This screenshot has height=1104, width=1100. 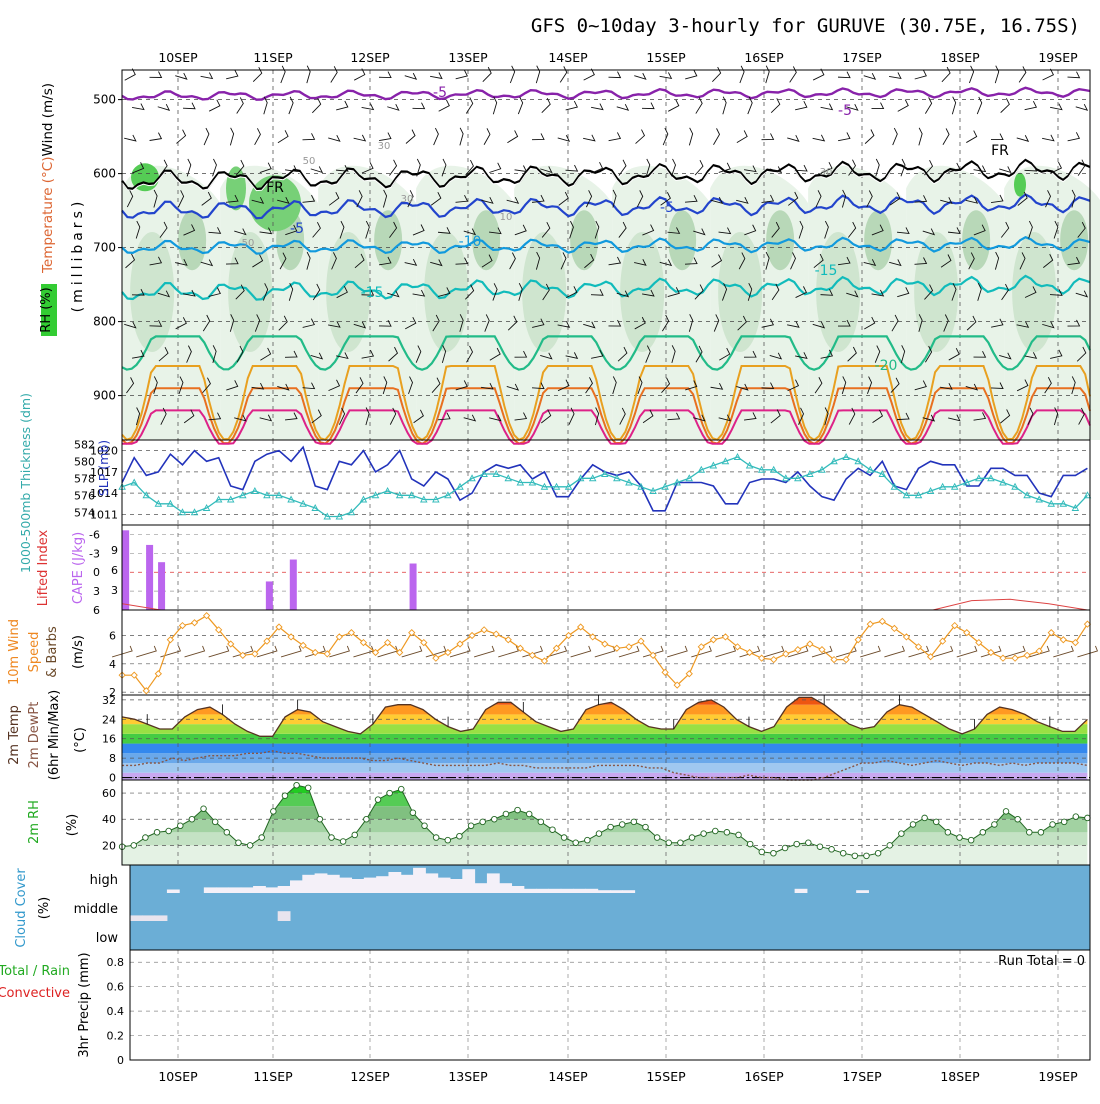 What do you see at coordinates (112, 664) in the screenshot?
I see `wind-tick: 4` at bounding box center [112, 664].